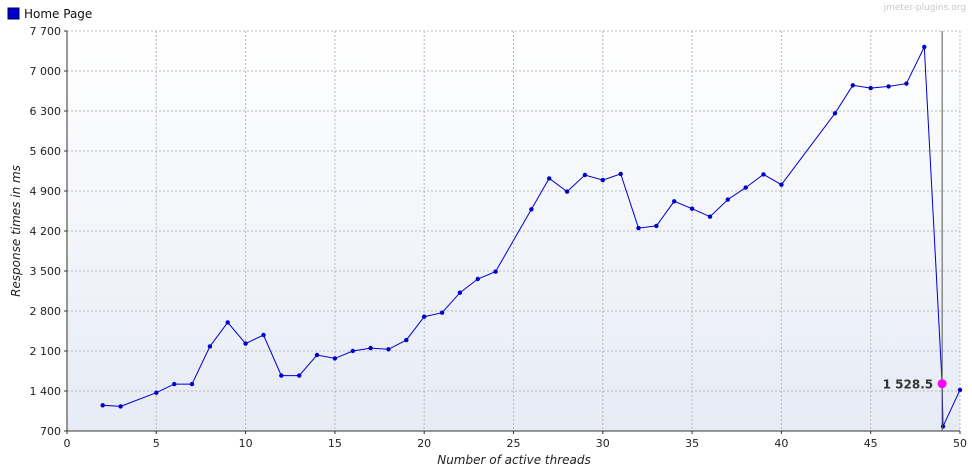 The image size is (972, 472). Describe the element at coordinates (156, 443) in the screenshot. I see `x-tick-label: 5` at that location.